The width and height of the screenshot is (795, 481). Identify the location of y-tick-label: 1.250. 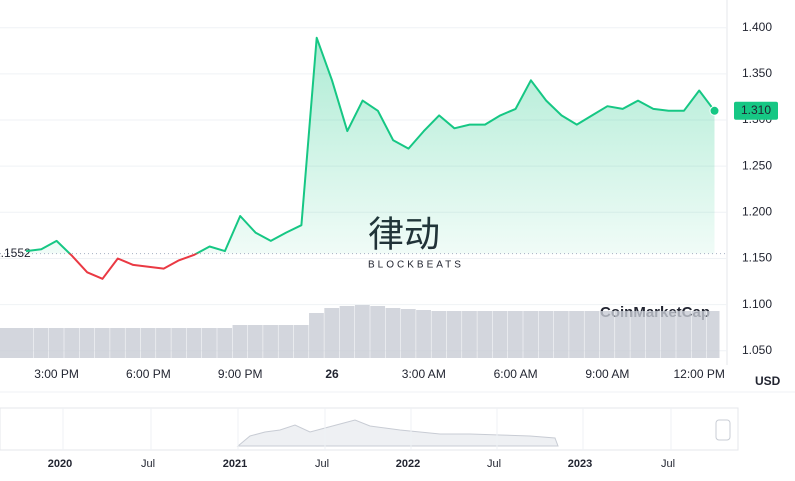
(757, 165).